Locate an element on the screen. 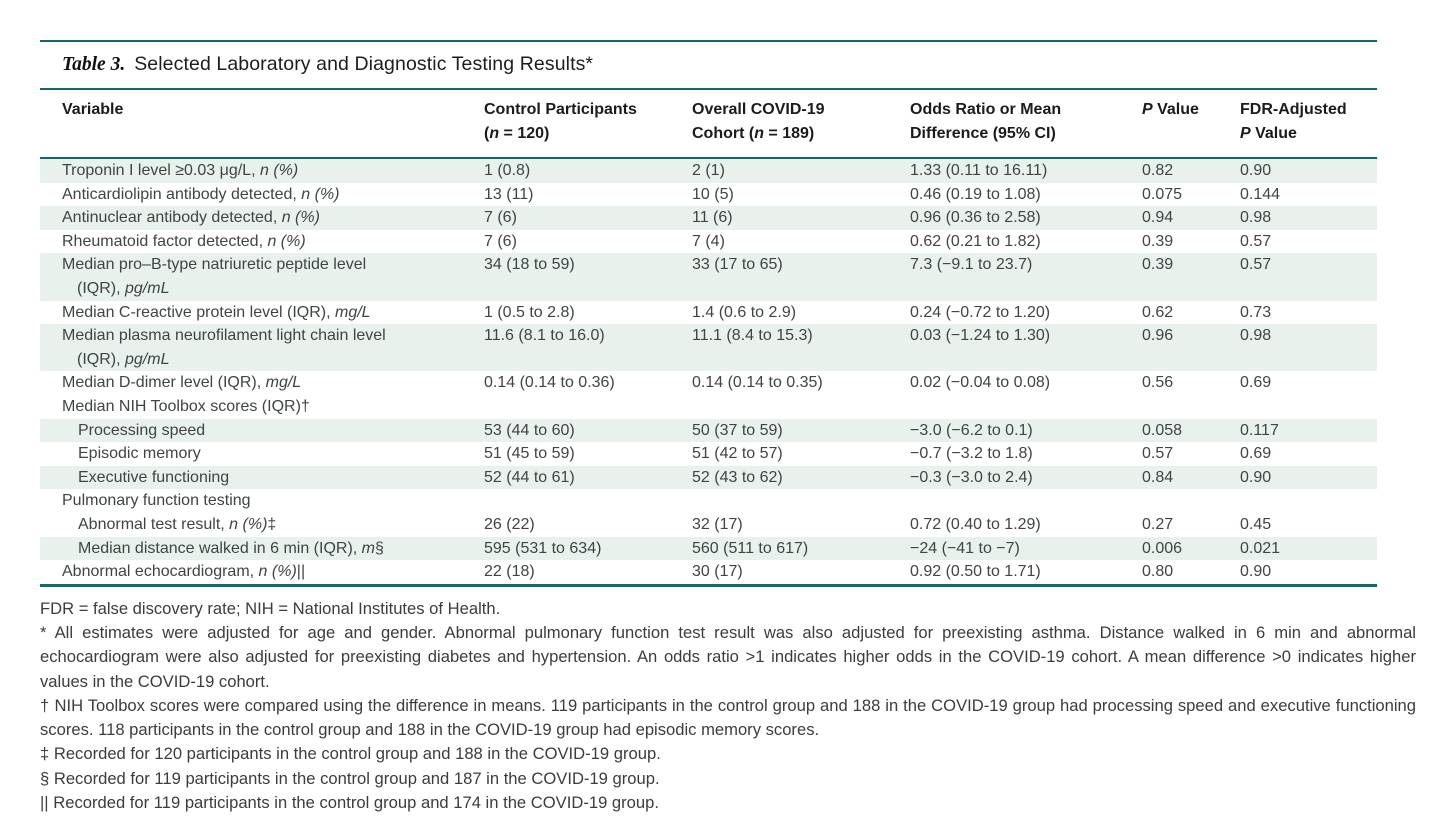 The image size is (1456, 822). value-cell: 7 (4) is located at coordinates (708, 241).